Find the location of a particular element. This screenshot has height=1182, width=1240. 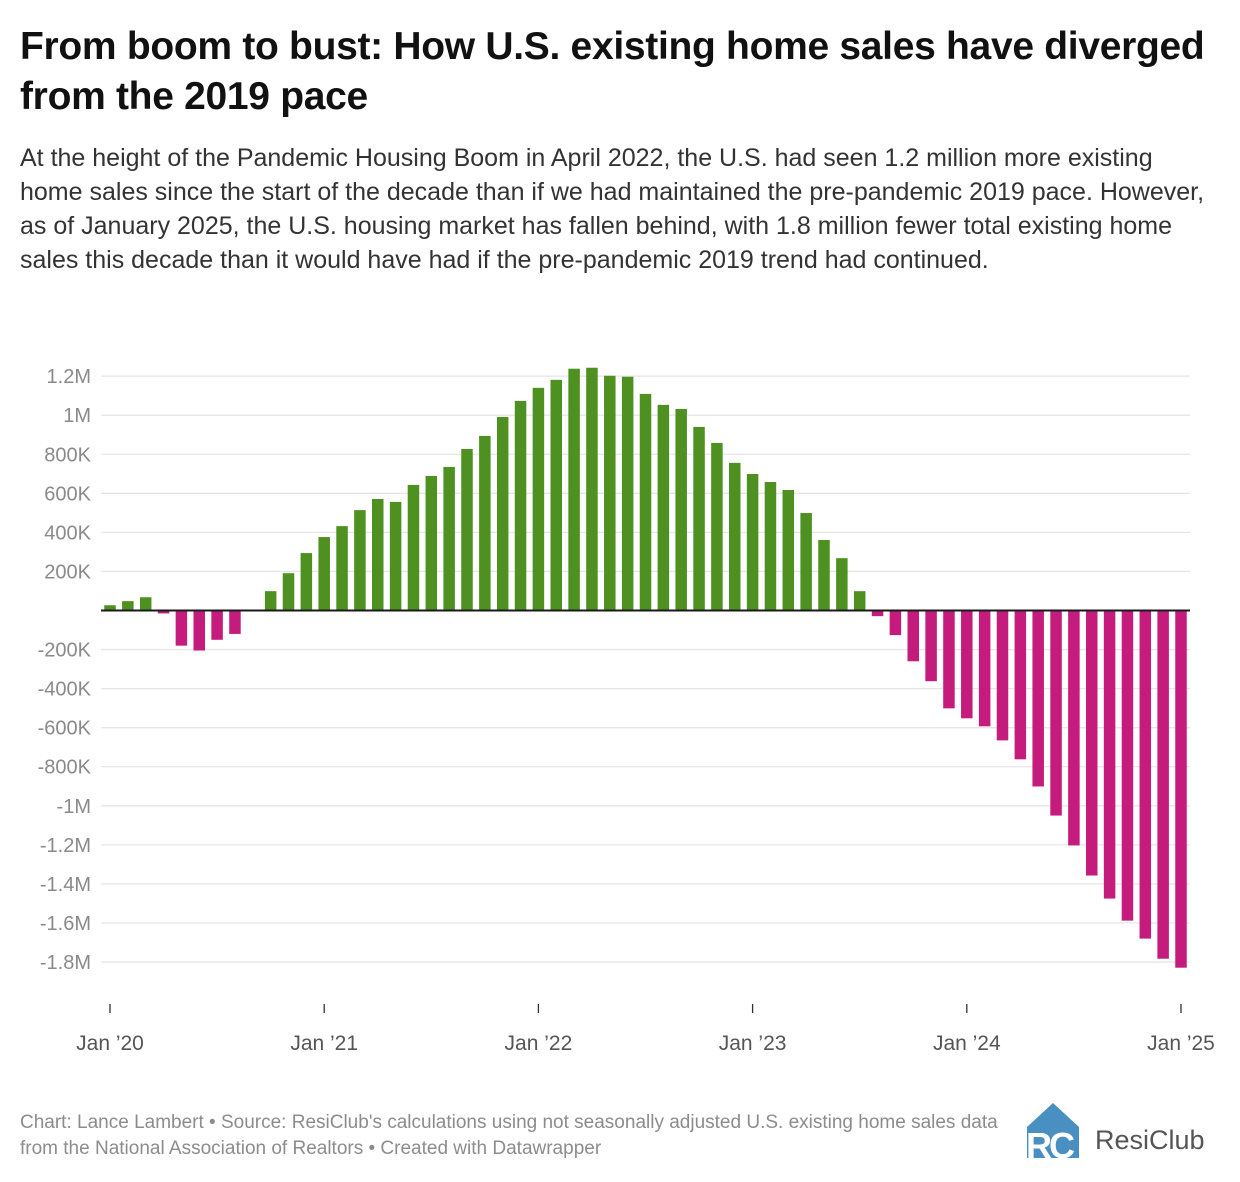

svg-text: RC is located at coordinates (1050, 1143).